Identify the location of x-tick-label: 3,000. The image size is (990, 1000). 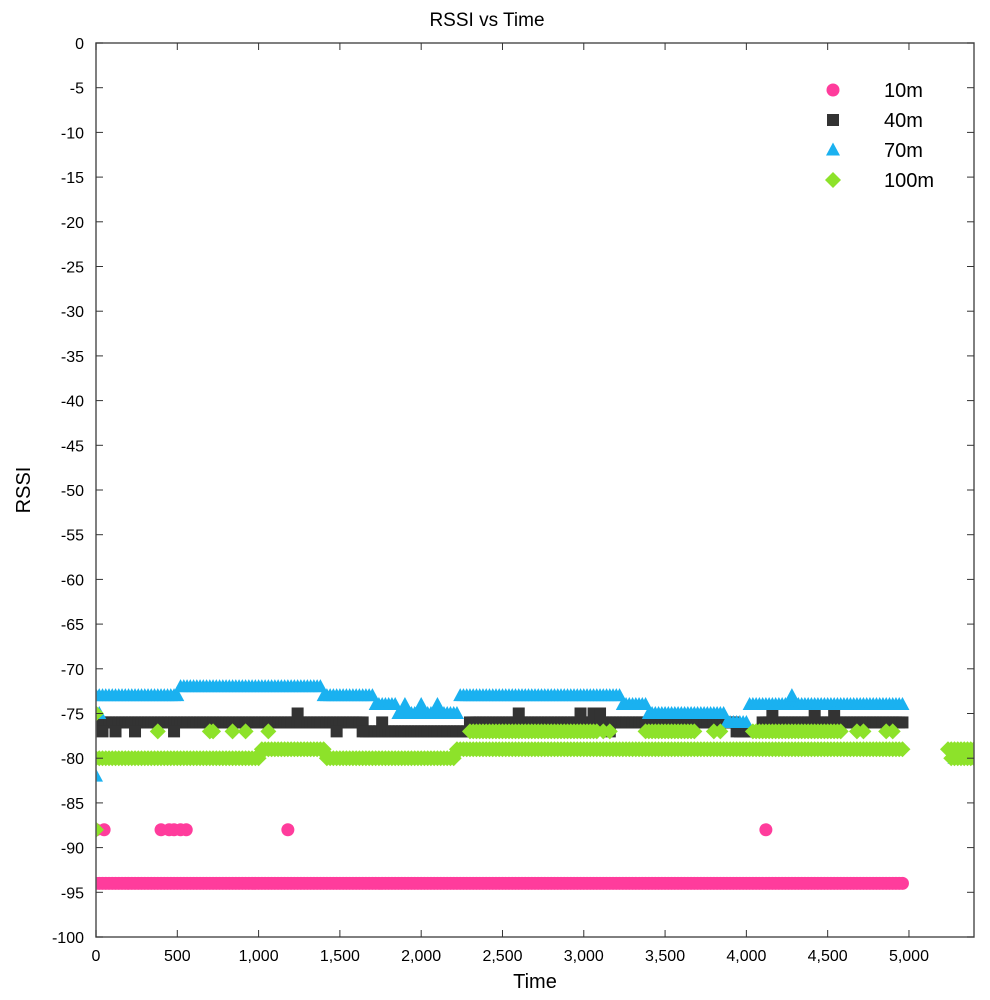
(584, 956).